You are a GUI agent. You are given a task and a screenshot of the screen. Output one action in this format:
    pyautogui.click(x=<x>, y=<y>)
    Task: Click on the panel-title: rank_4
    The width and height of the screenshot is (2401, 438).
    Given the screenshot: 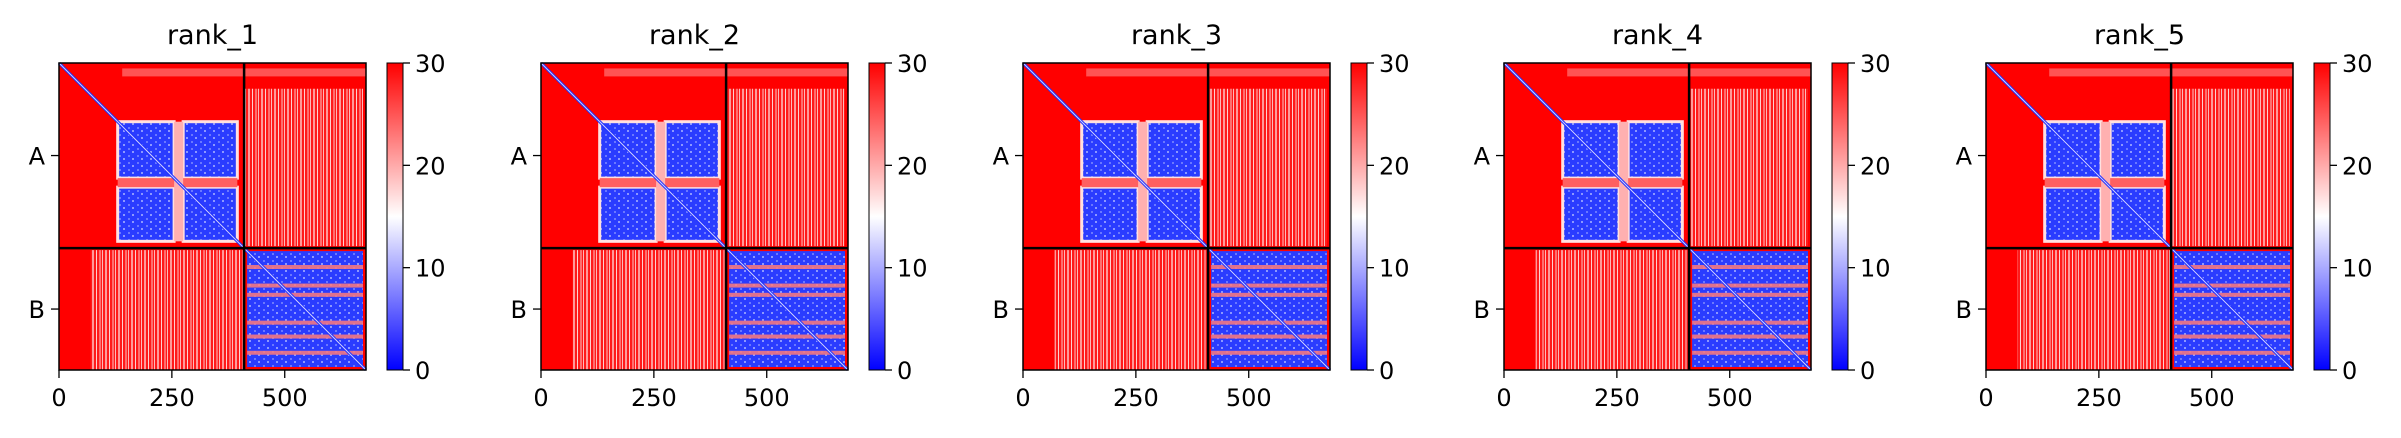 What is the action you would take?
    pyautogui.click(x=1657, y=35)
    